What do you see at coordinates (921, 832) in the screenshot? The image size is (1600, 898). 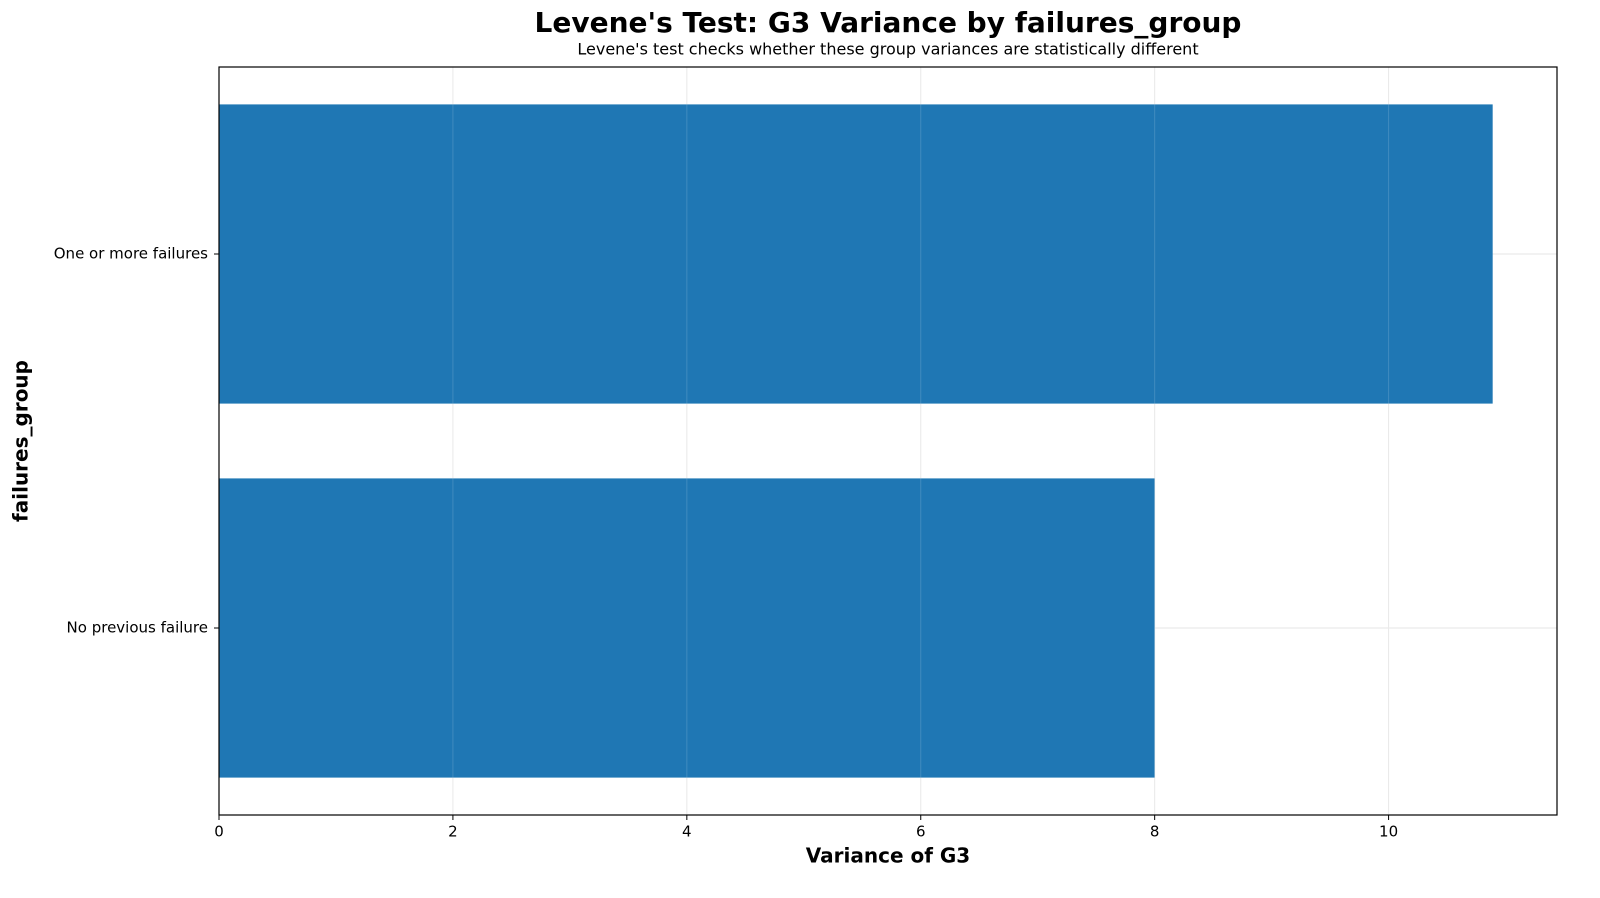 I see `x-tick-label: 6` at bounding box center [921, 832].